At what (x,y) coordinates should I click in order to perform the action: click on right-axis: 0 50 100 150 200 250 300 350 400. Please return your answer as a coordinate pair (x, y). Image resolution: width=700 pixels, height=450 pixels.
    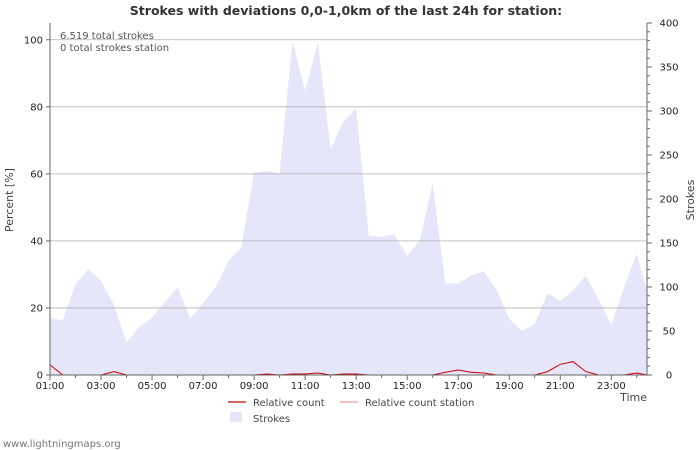
    Looking at the image, I should click on (663, 200).